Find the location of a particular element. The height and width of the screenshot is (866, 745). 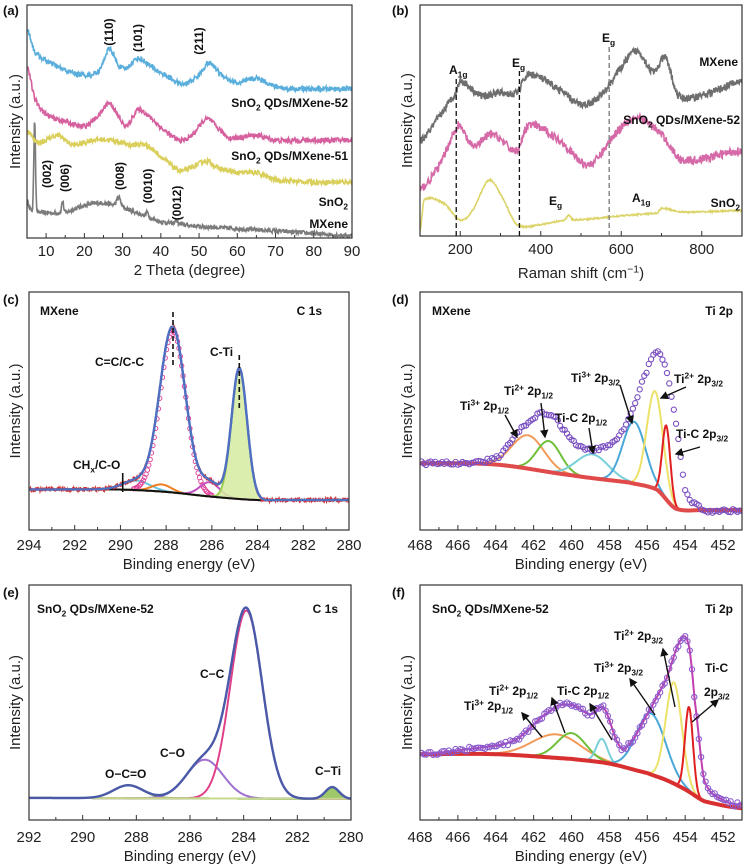

annotation: A1g​ is located at coordinates (641, 199).